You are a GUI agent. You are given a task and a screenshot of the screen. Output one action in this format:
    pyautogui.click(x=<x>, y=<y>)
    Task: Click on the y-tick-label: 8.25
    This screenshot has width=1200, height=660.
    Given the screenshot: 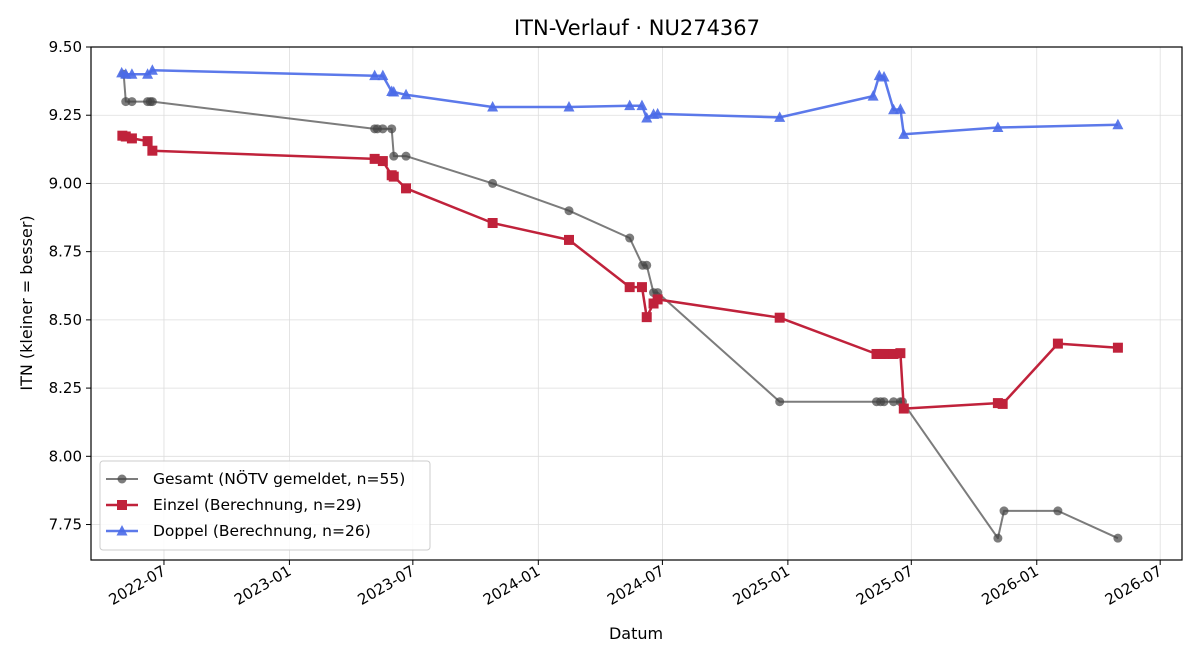 What is the action you would take?
    pyautogui.click(x=65, y=388)
    